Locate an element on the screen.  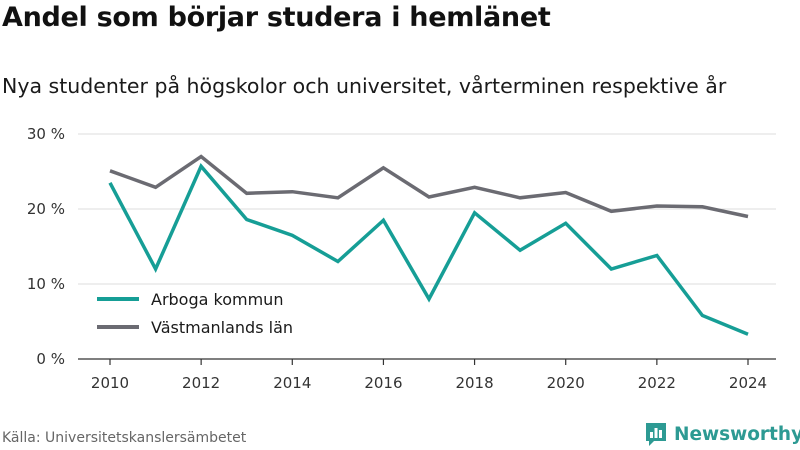
x-tick-label: 2010 is located at coordinates (110, 383).